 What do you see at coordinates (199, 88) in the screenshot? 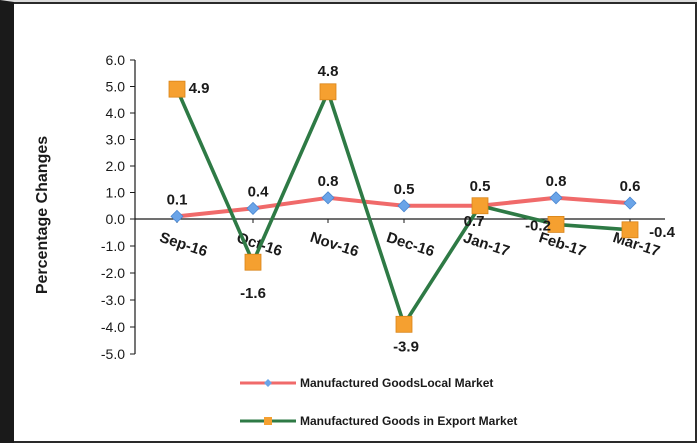
I see `data-label: 4.9` at bounding box center [199, 88].